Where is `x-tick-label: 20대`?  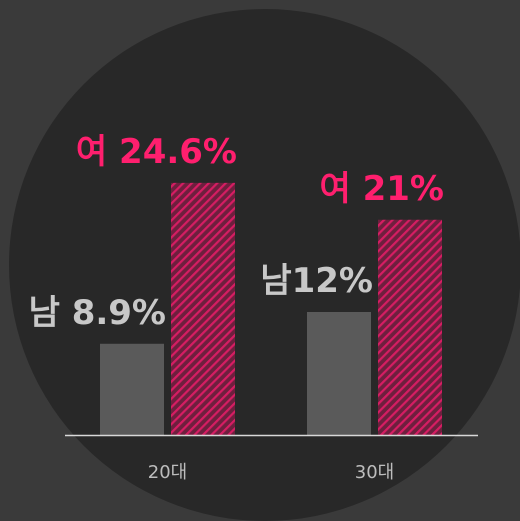 x-tick-label: 20대 is located at coordinates (167, 472).